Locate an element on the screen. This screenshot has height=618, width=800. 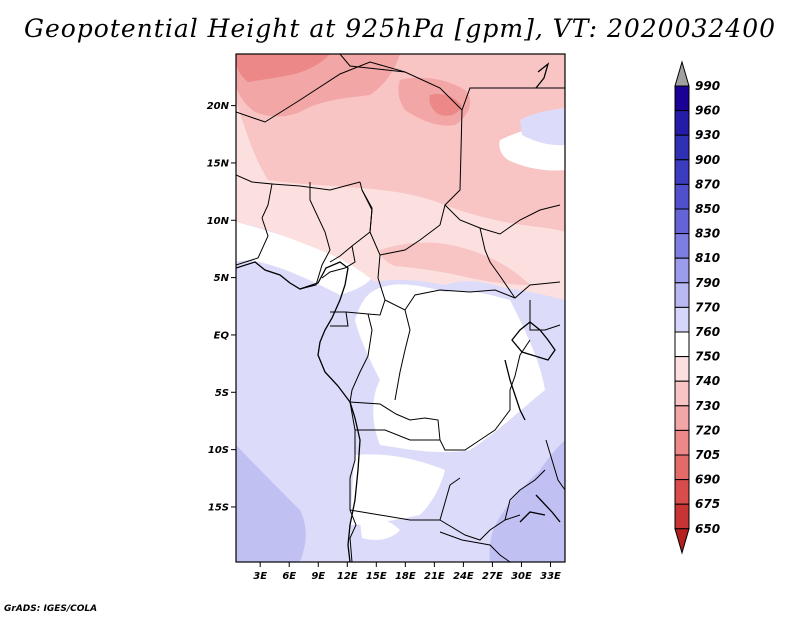
lon-tick-label: 24E is located at coordinates (463, 576).